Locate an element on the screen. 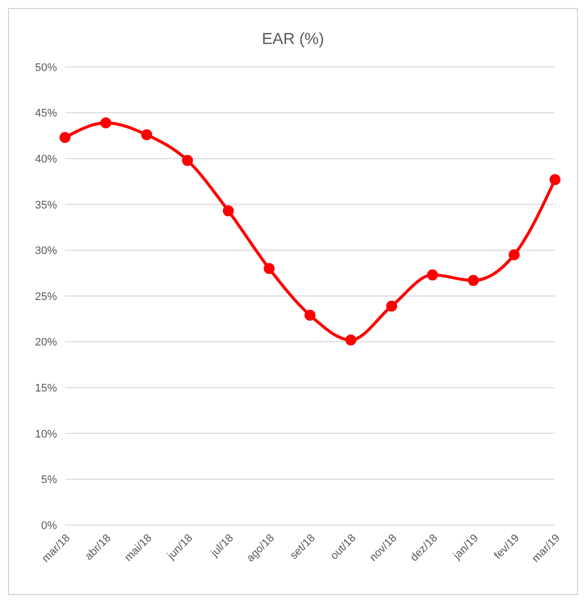 The width and height of the screenshot is (587, 603). y-tick-label: 25% is located at coordinates (46, 296).